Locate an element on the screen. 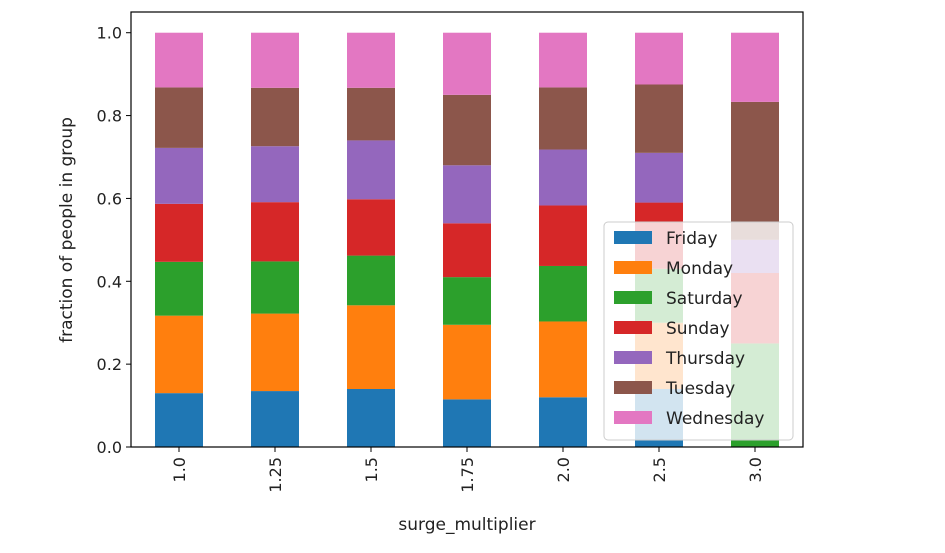 The image size is (945, 553). legend-swatch-wednesday is located at coordinates (633, 417).